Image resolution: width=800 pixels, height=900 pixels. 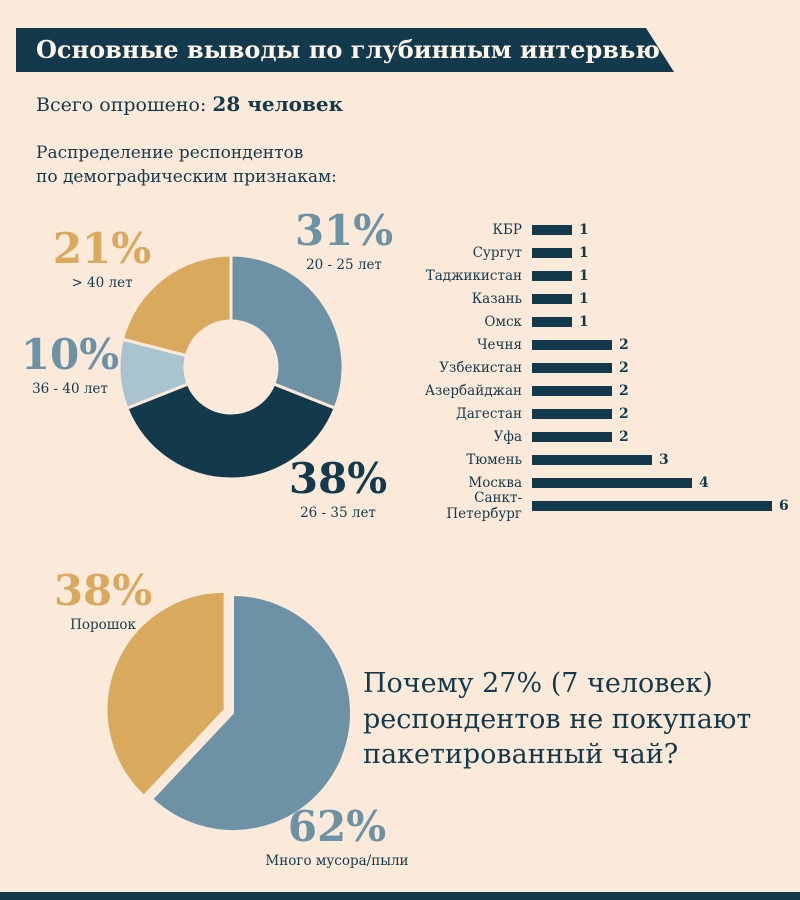 What do you see at coordinates (473, 275) in the screenshot?
I see `bar-category-label: Таджикистан` at bounding box center [473, 275].